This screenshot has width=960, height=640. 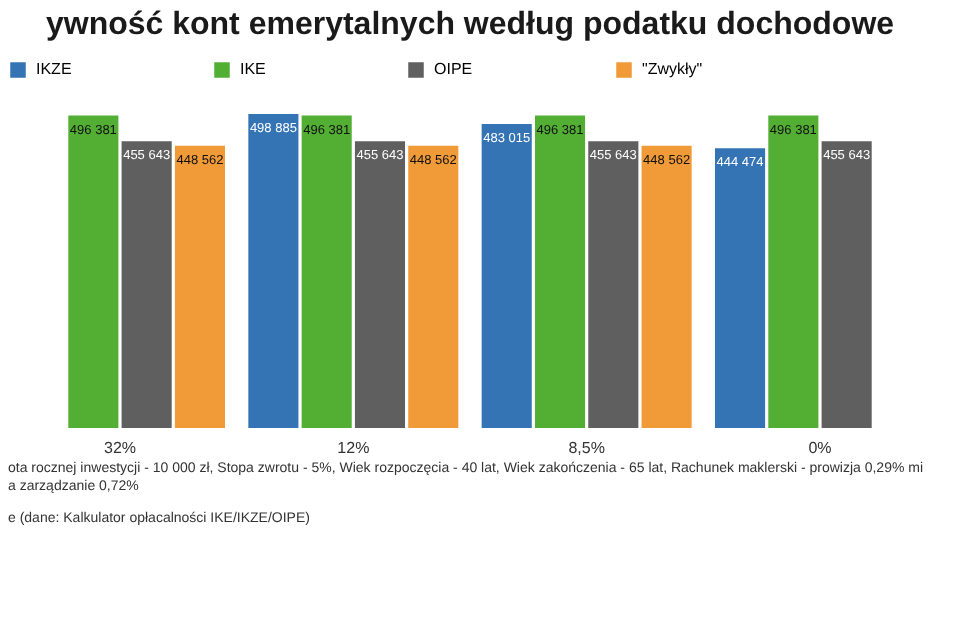 What do you see at coordinates (453, 69) in the screenshot?
I see `legend-label: OIPE` at bounding box center [453, 69].